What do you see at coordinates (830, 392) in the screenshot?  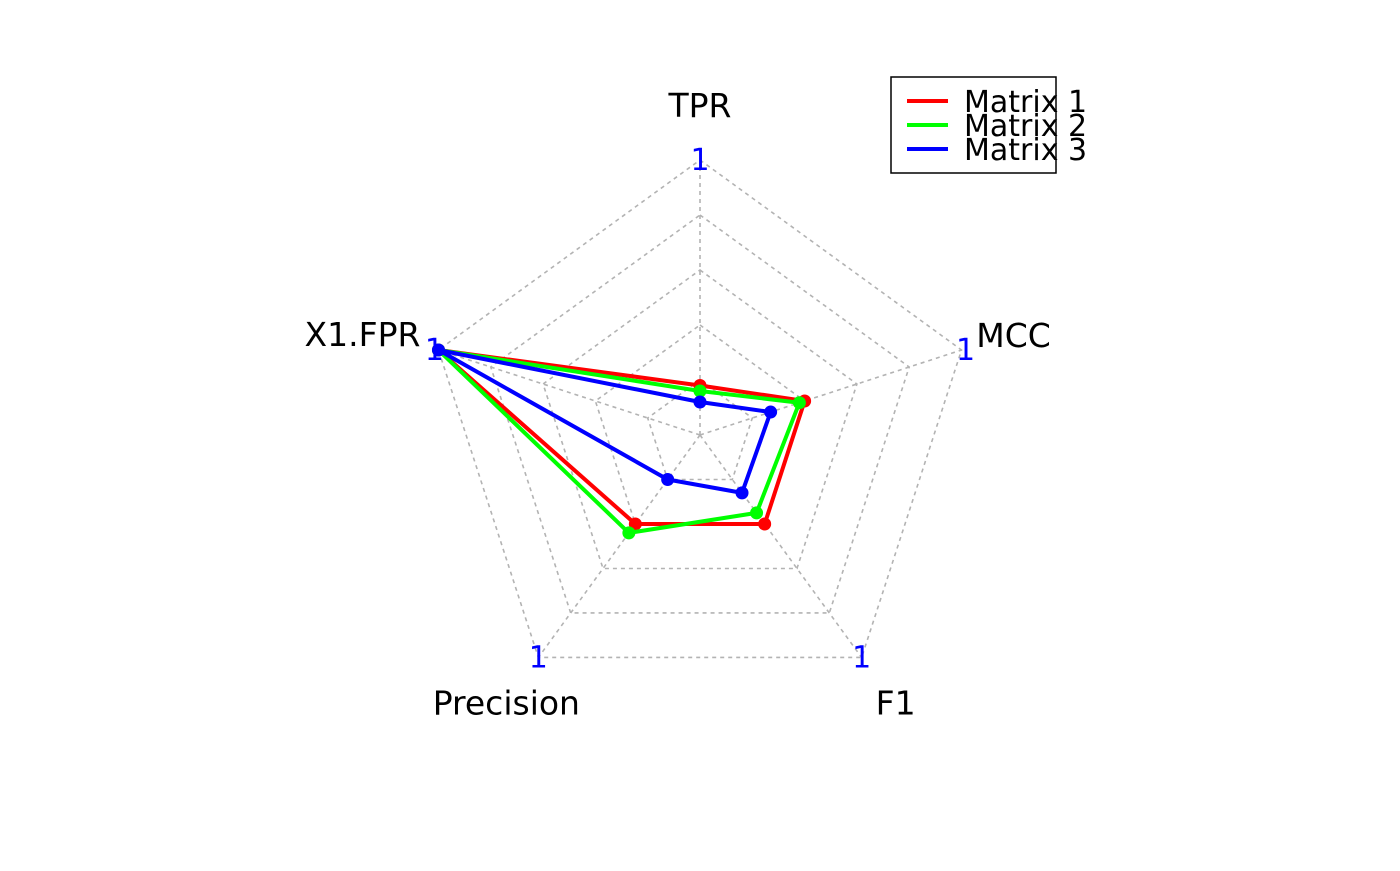 I see `spoke-mcc` at bounding box center [830, 392].